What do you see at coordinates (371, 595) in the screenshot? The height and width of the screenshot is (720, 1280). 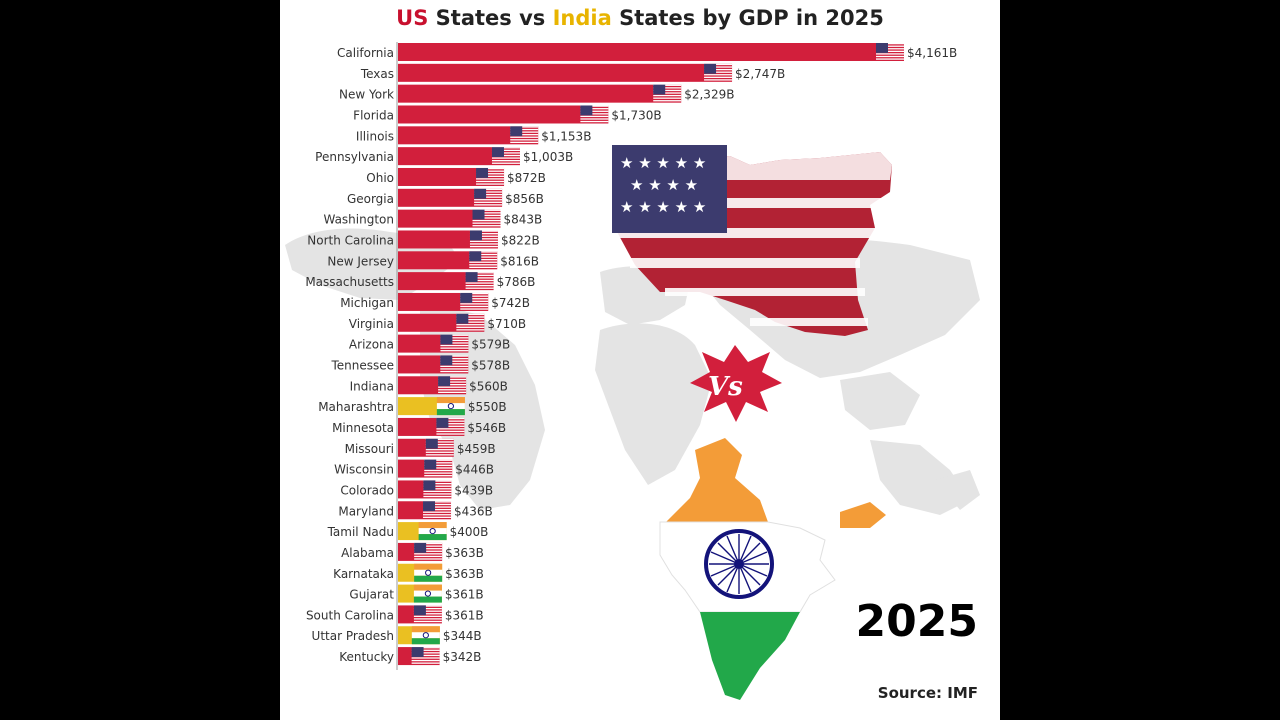 I see `category-label-26: Gujarat` at bounding box center [371, 595].